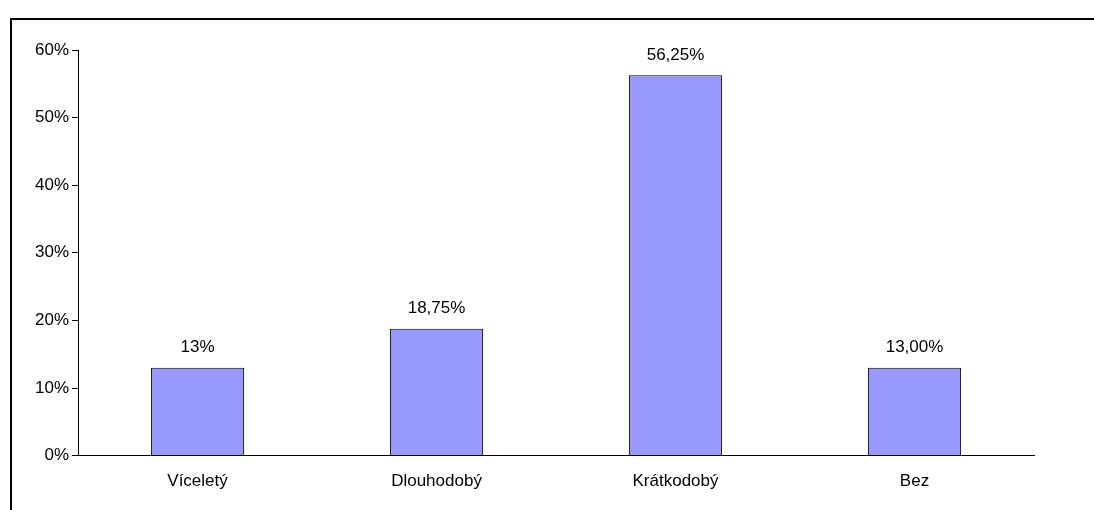 This screenshot has width=1094, height=510. What do you see at coordinates (197, 346) in the screenshot?
I see `data-label: 13%` at bounding box center [197, 346].